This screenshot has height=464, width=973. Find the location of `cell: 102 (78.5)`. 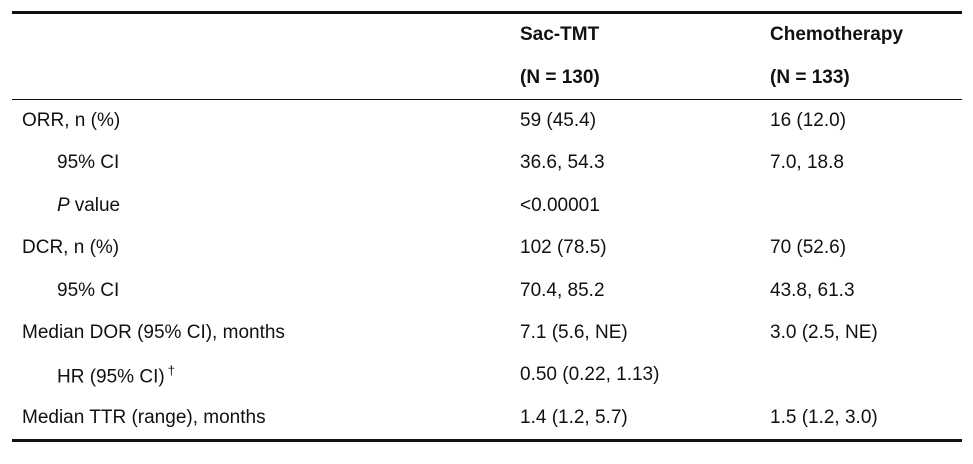

cell: 102 (78.5) is located at coordinates (563, 248).